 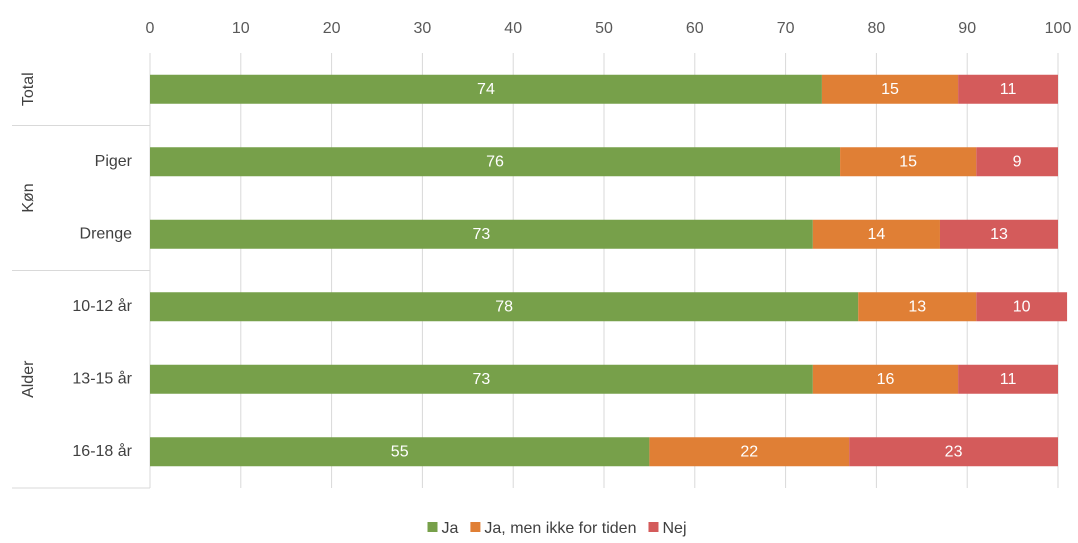 I want to click on data-label: 16, so click(x=886, y=379).